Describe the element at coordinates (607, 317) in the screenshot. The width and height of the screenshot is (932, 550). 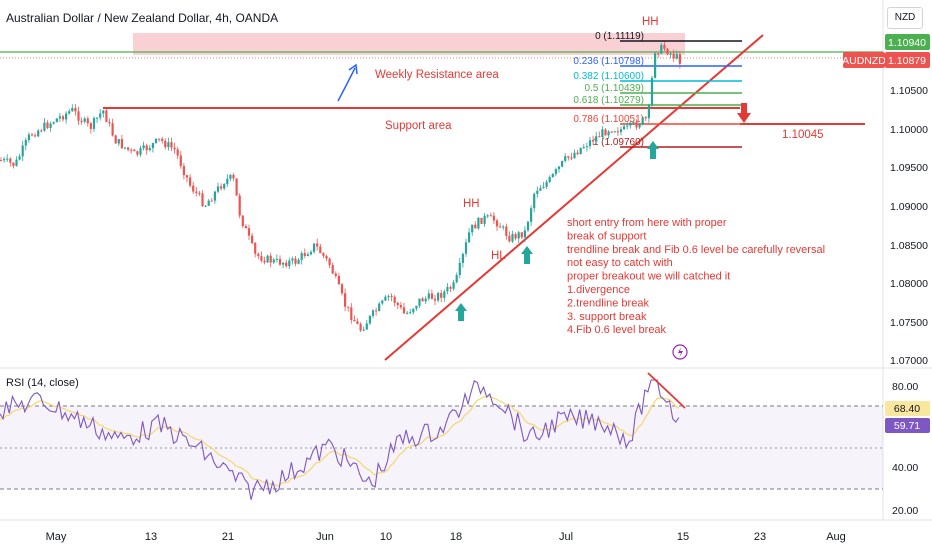
I see `note-line: 3. support break` at that location.